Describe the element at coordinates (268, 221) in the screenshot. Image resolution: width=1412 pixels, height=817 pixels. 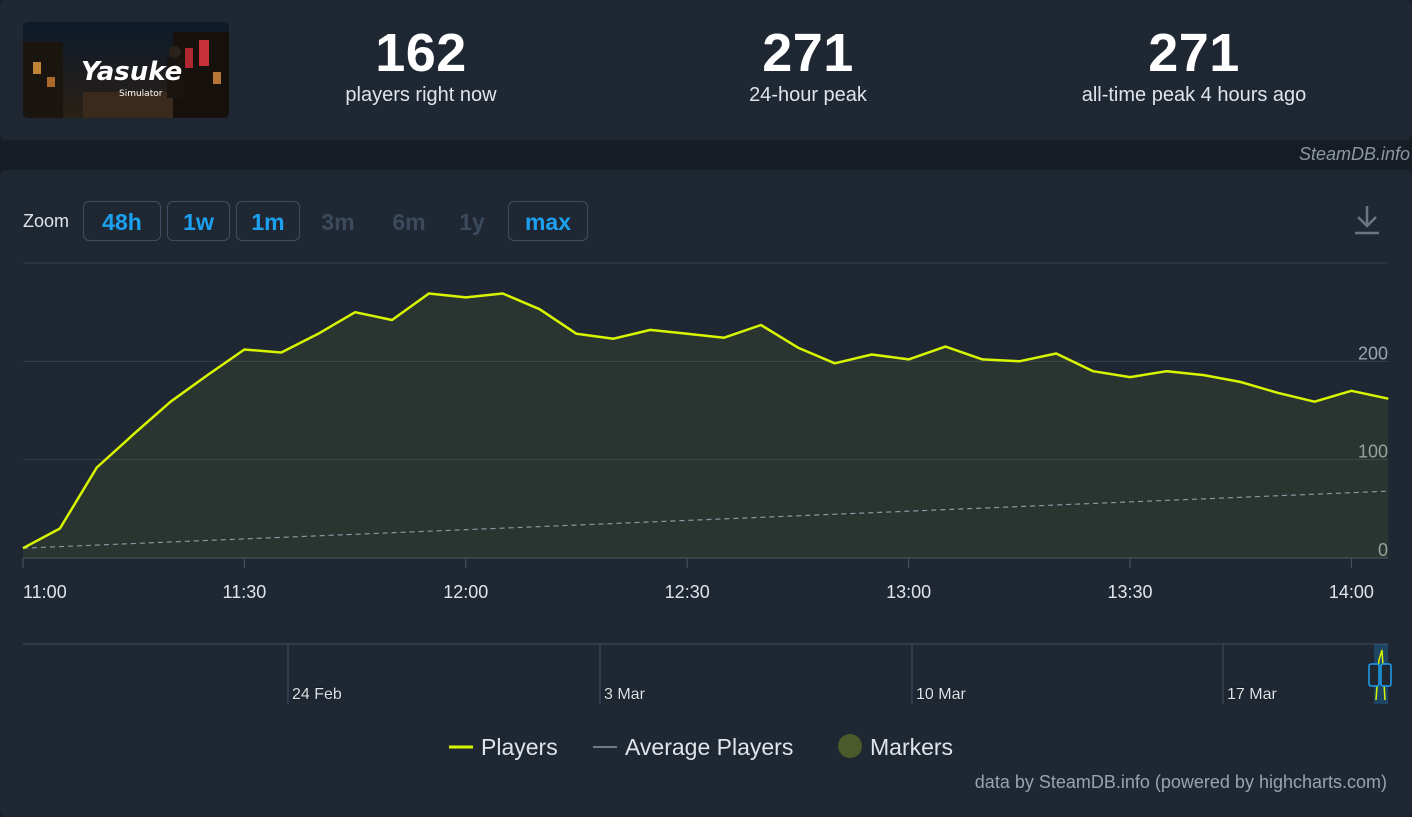
I see `zoom-1m-button: 1m` at that location.